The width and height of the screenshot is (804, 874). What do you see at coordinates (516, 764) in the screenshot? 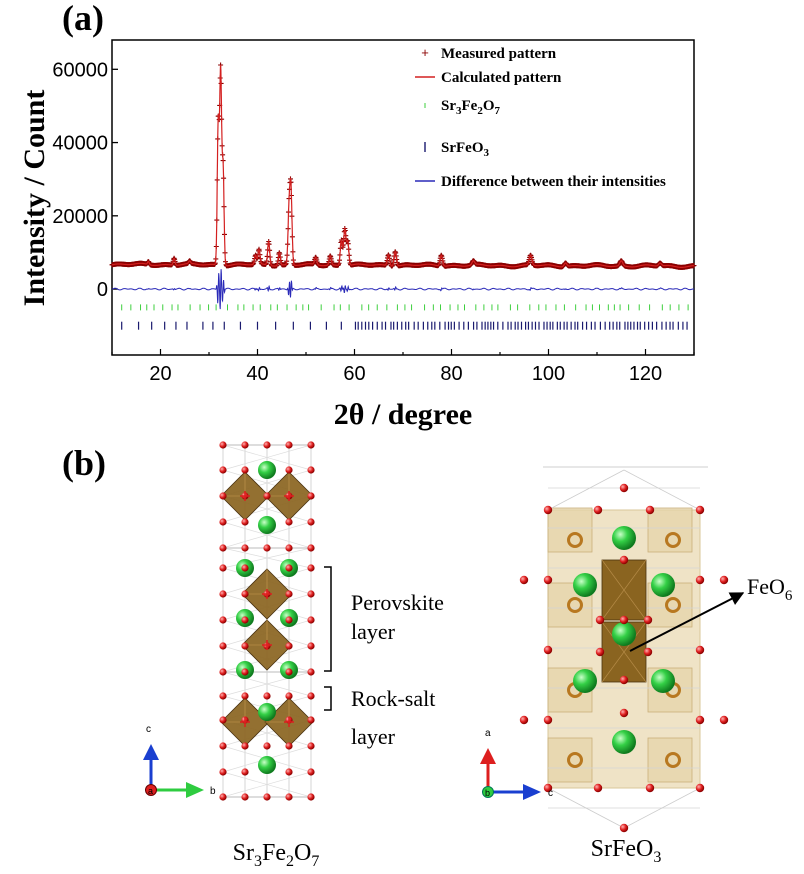
I see `right-axes-indicator: a c b` at bounding box center [516, 764].